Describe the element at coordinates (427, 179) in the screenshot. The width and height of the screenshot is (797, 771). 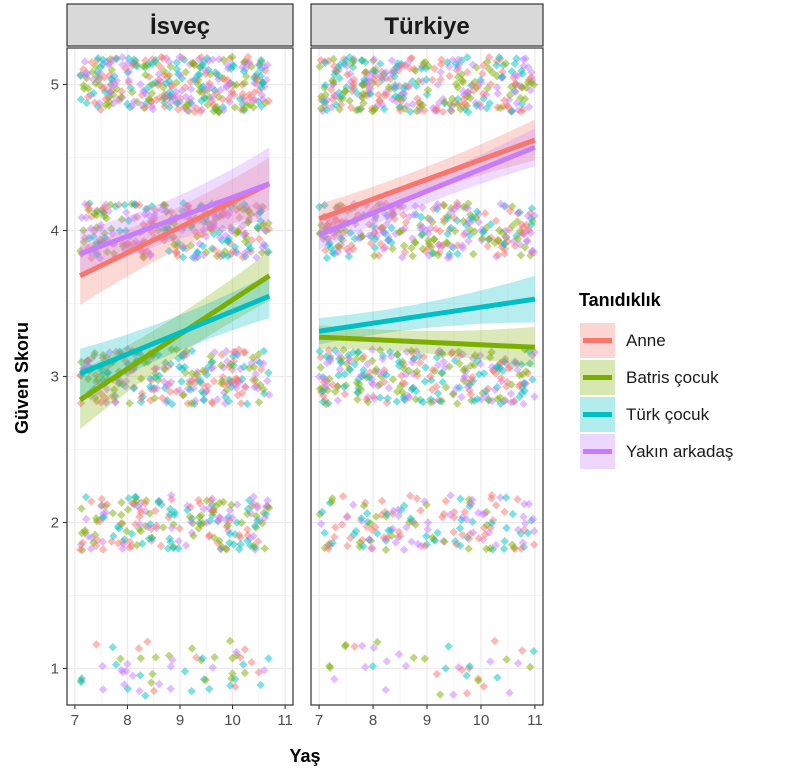
I see `fit-line-anne` at that location.